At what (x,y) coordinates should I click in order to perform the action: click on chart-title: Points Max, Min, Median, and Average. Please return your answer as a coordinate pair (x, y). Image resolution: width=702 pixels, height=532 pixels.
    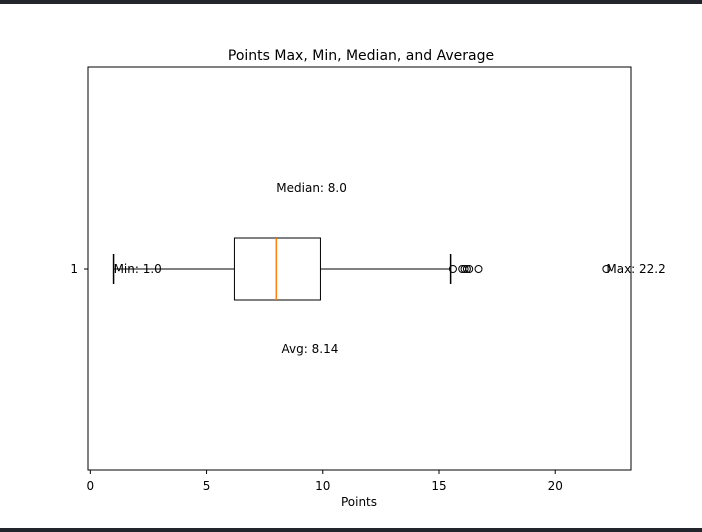
    Looking at the image, I should click on (361, 56).